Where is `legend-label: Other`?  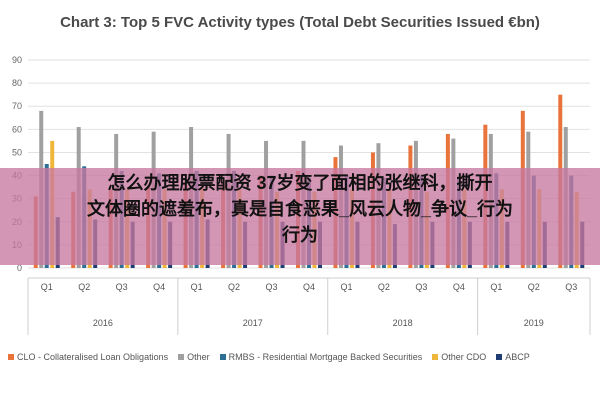
legend-label: Other is located at coordinates (198, 357).